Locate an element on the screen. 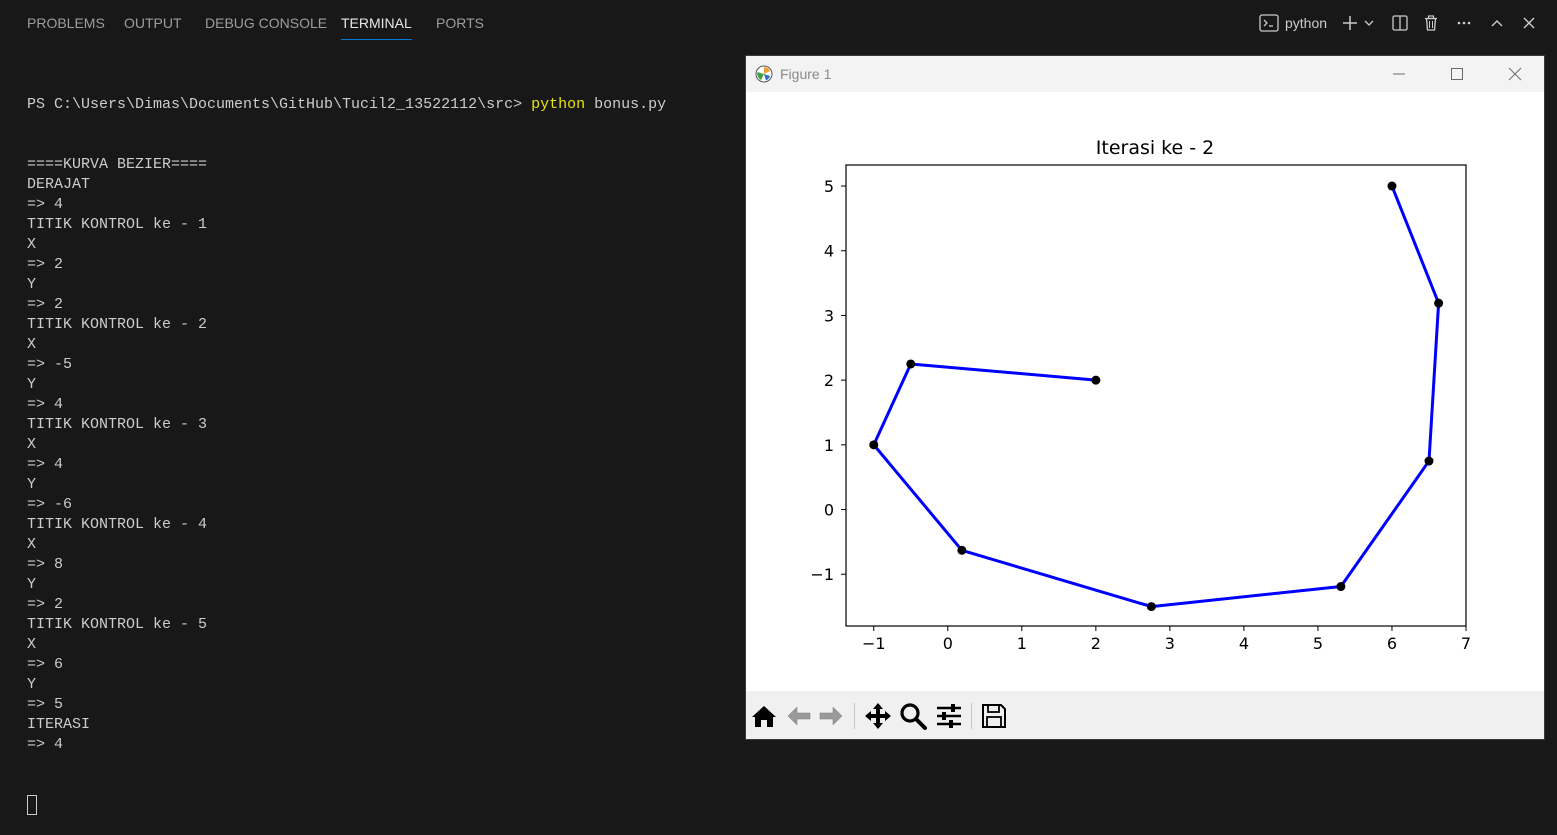 The height and width of the screenshot is (835, 1557). home-icon is located at coordinates (764, 716).